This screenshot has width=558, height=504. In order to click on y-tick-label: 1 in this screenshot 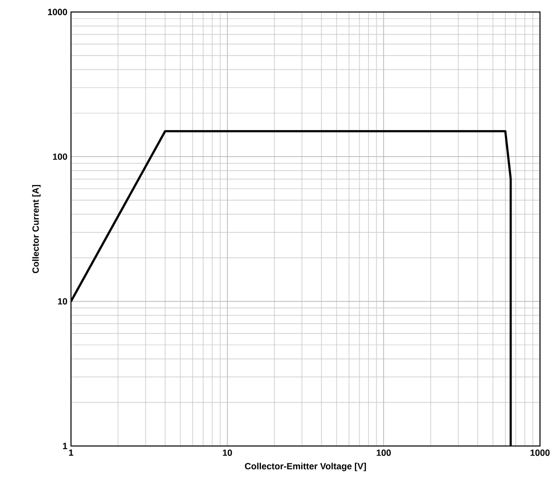, I will do `click(65, 446)`.